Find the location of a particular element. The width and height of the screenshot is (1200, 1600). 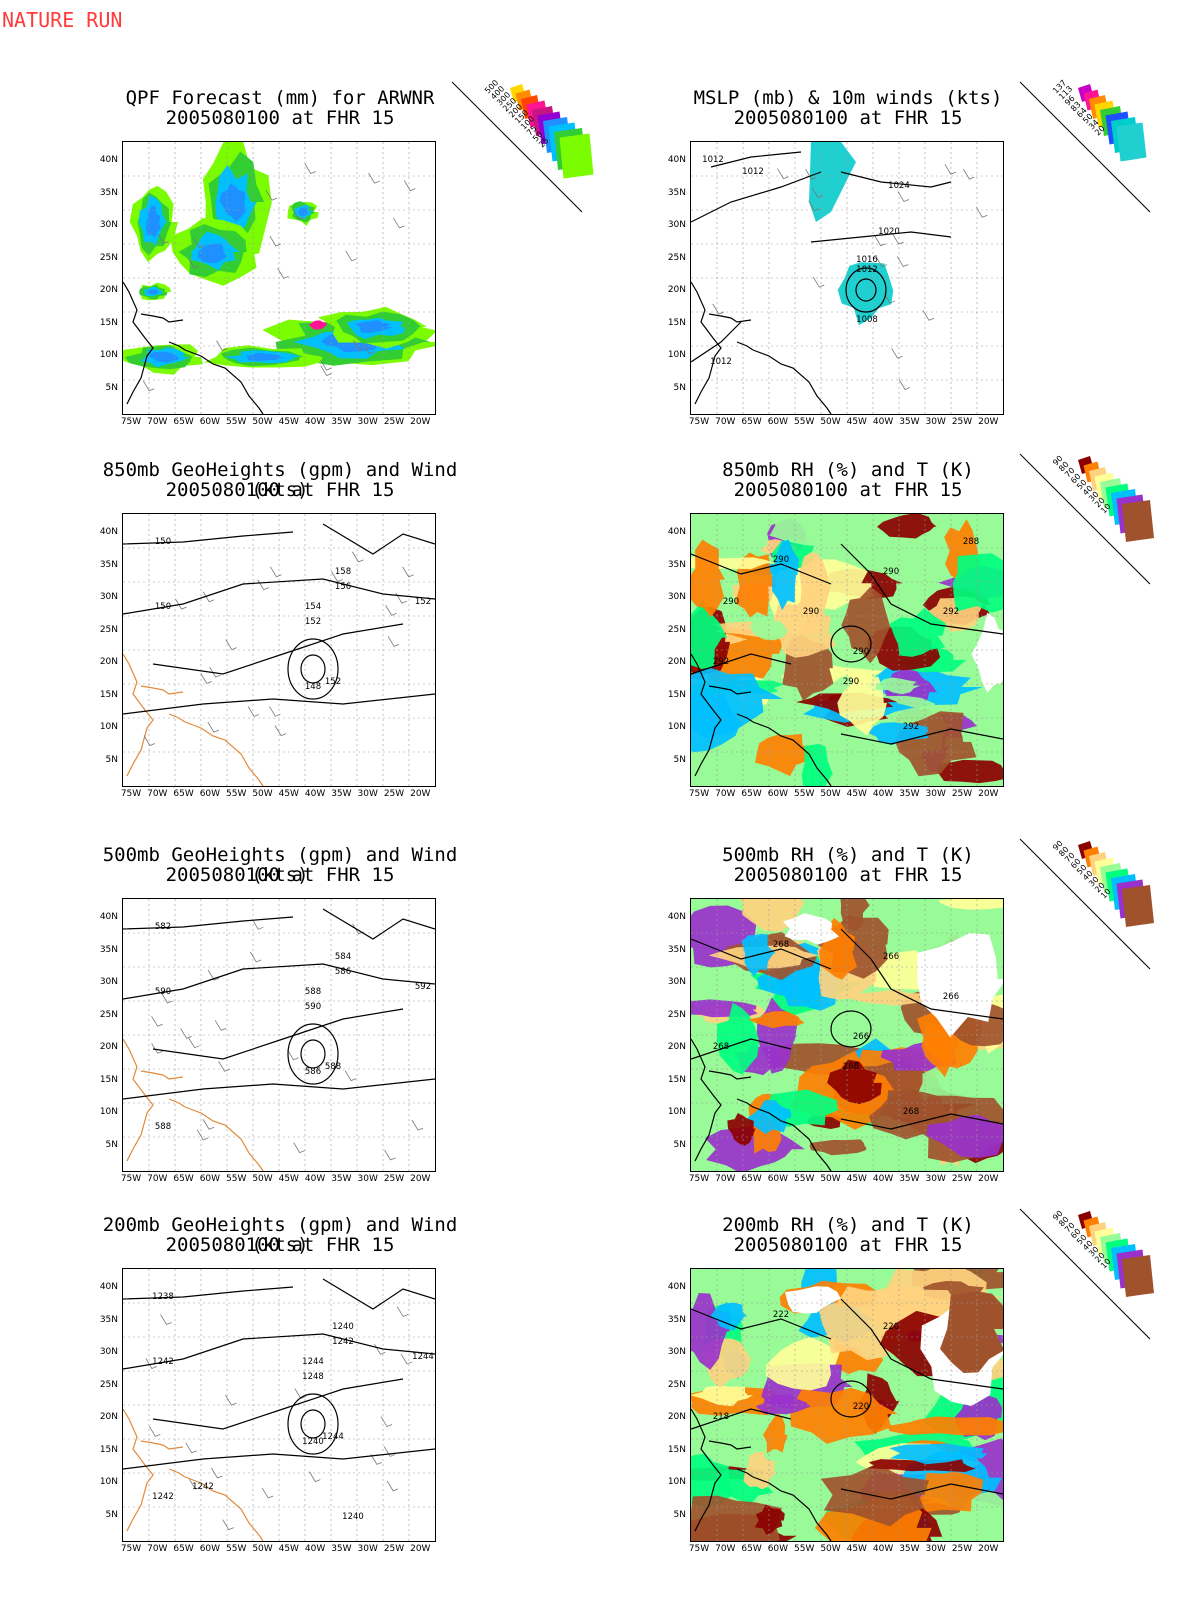

latitude-tick-label: 5N is located at coordinates (111, 1514).